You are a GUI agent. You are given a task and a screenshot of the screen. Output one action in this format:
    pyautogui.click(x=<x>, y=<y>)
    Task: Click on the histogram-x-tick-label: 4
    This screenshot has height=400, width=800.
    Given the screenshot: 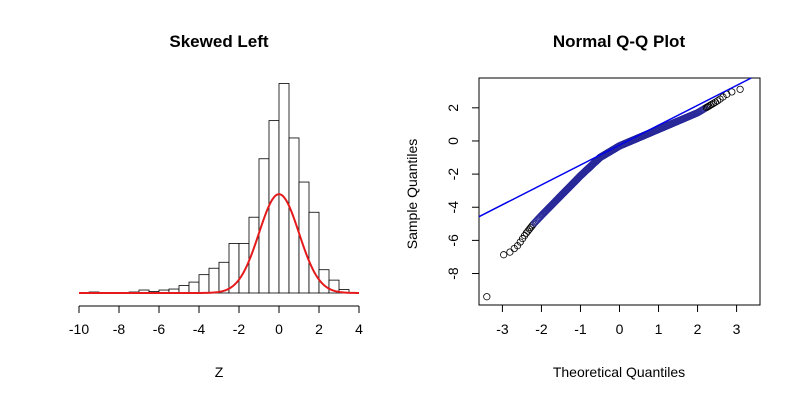 What is the action you would take?
    pyautogui.click(x=359, y=329)
    